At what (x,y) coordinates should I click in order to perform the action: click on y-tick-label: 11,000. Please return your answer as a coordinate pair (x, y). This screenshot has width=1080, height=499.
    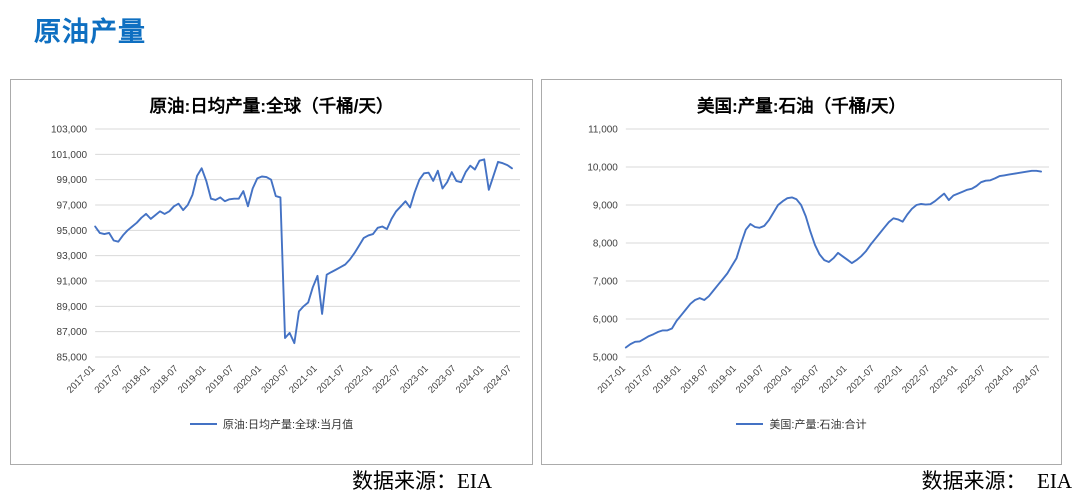
    Looking at the image, I should click on (603, 129).